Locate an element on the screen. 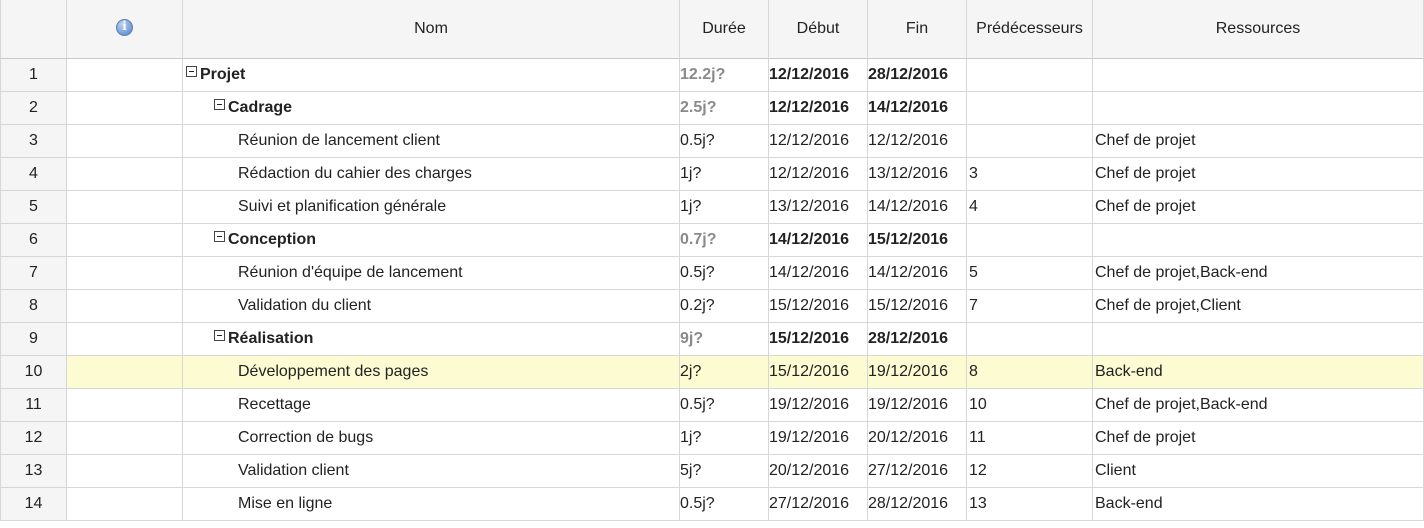 Image resolution: width=1424 pixels, height=528 pixels. row-number: 7 is located at coordinates (33, 273).